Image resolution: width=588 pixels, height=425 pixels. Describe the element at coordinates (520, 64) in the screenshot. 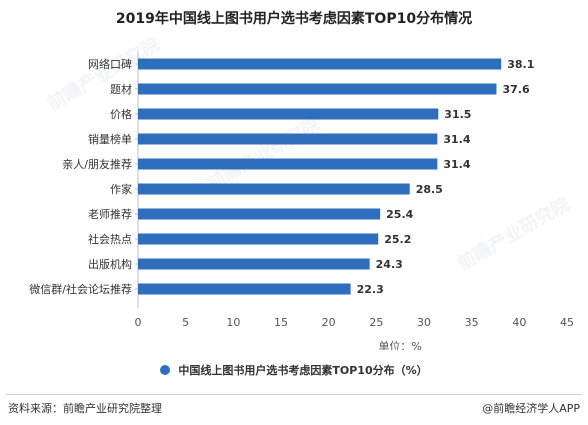

I see `data-label: 38.1` at that location.